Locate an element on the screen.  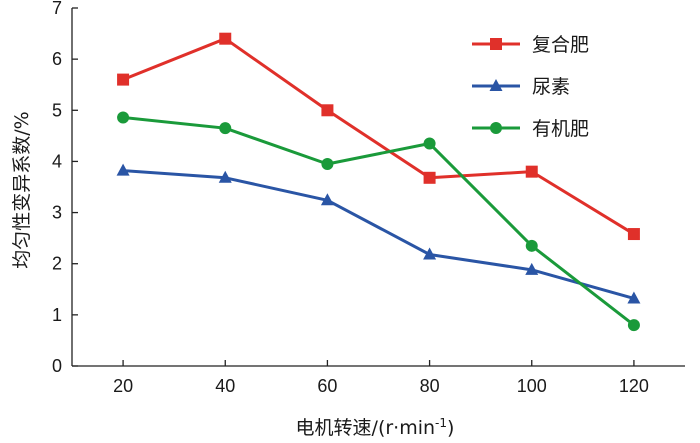
legend-entry: 复合肥 is located at coordinates (530, 45).